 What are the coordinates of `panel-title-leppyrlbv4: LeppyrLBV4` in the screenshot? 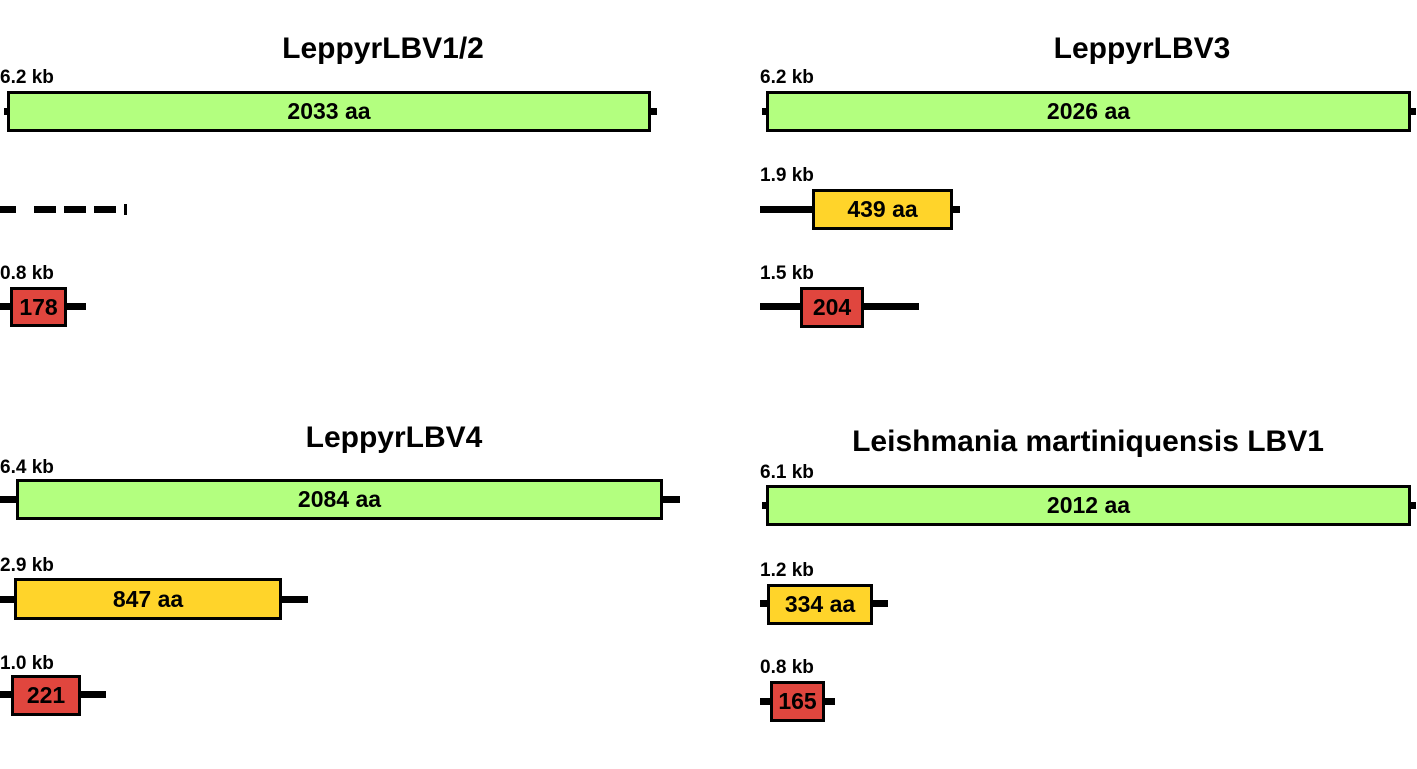 It's located at (394, 437).